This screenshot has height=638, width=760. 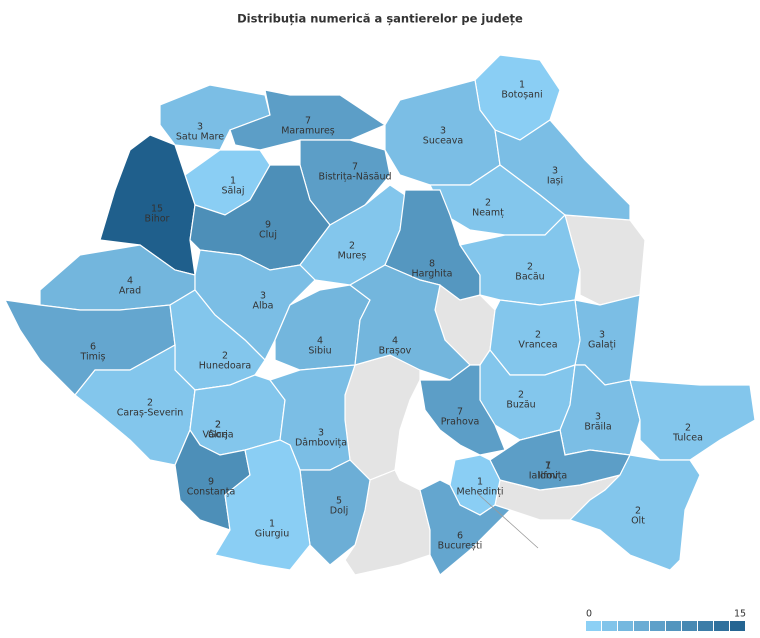 What do you see at coordinates (589, 614) in the screenshot?
I see `legend-min-label: 0` at bounding box center [589, 614].